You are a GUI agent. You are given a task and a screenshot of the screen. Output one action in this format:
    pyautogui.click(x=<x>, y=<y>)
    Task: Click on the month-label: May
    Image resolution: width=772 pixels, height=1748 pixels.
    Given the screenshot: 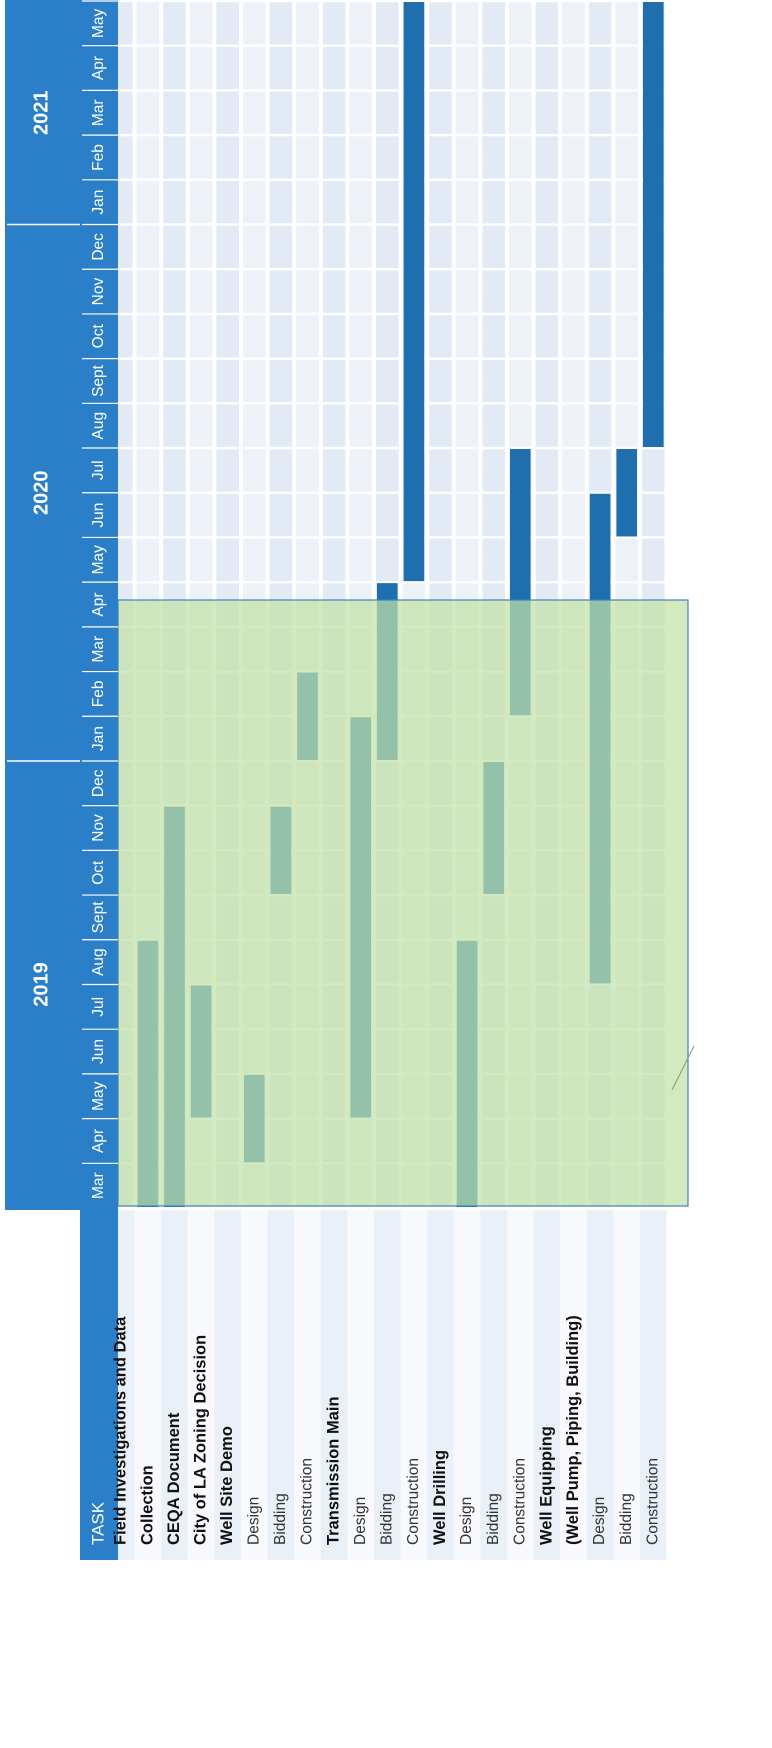 What is the action you would take?
    pyautogui.click(x=98, y=560)
    